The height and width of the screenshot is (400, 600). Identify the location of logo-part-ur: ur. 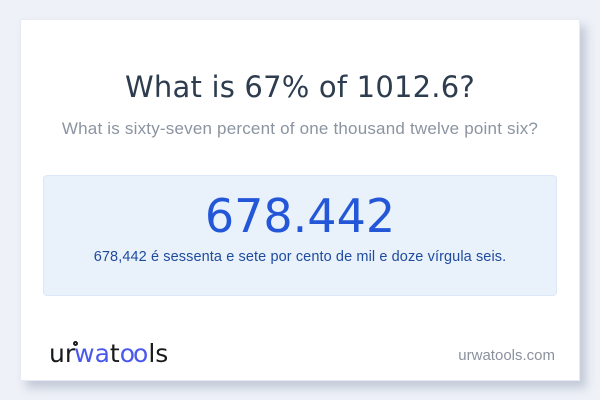
(62, 353).